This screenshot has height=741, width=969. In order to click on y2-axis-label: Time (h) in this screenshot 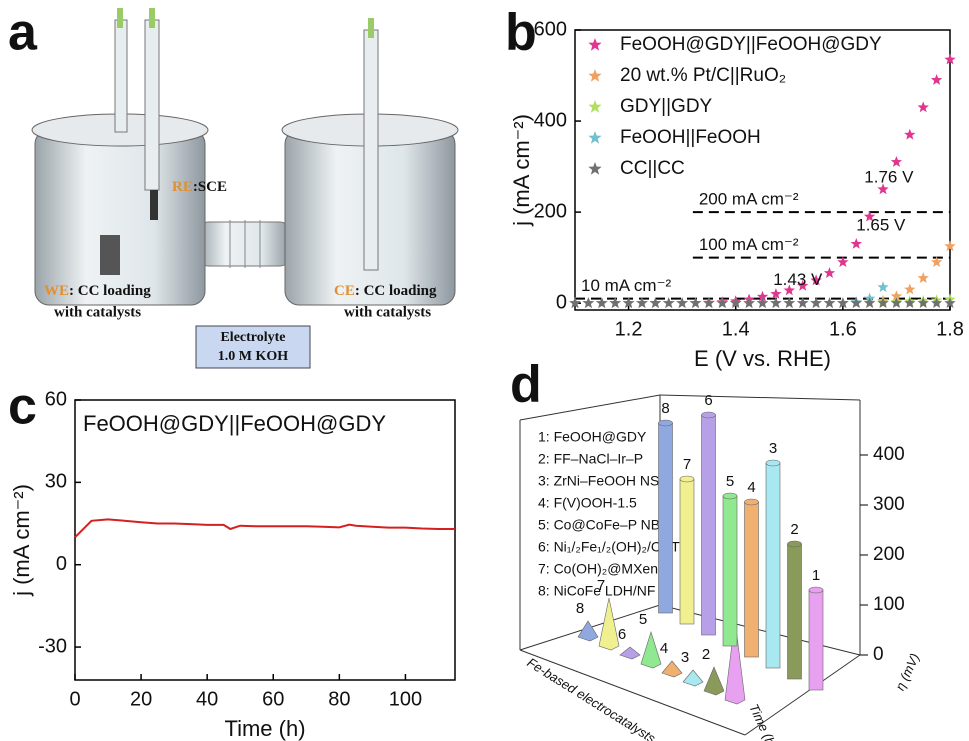, I will do `click(763, 721)`.